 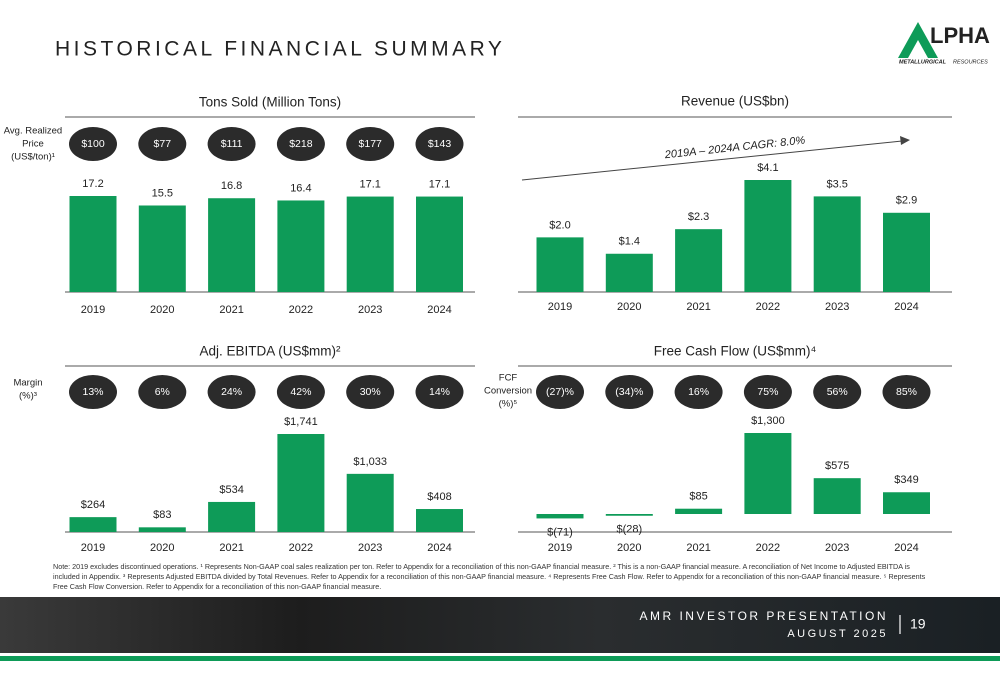 What do you see at coordinates (970, 62) in the screenshot?
I see `logo-tagline: RESOURCES` at bounding box center [970, 62].